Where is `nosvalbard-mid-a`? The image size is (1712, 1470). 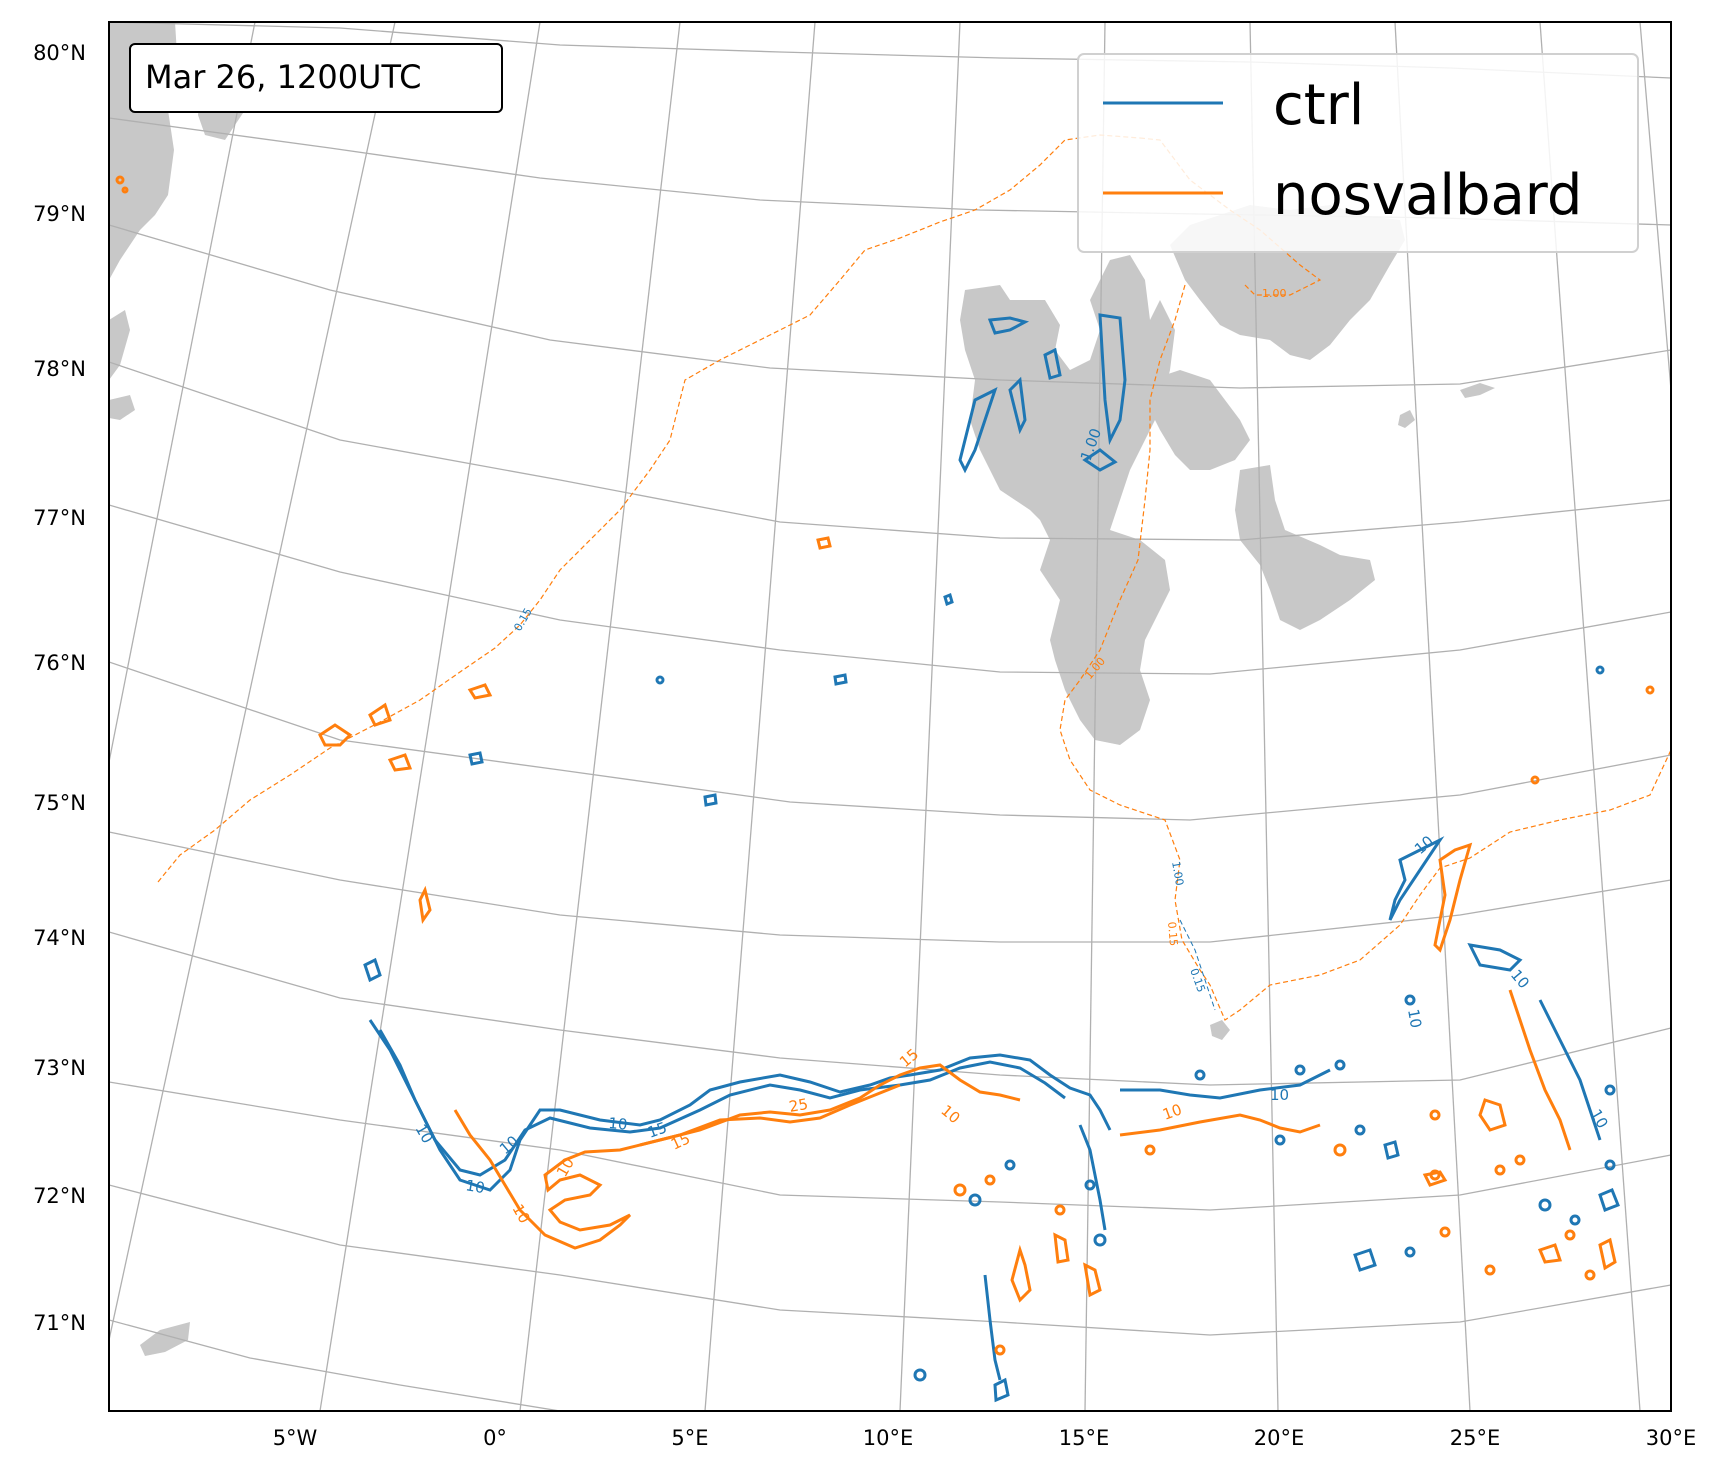 nosvalbard-mid-a is located at coordinates (824, 543).